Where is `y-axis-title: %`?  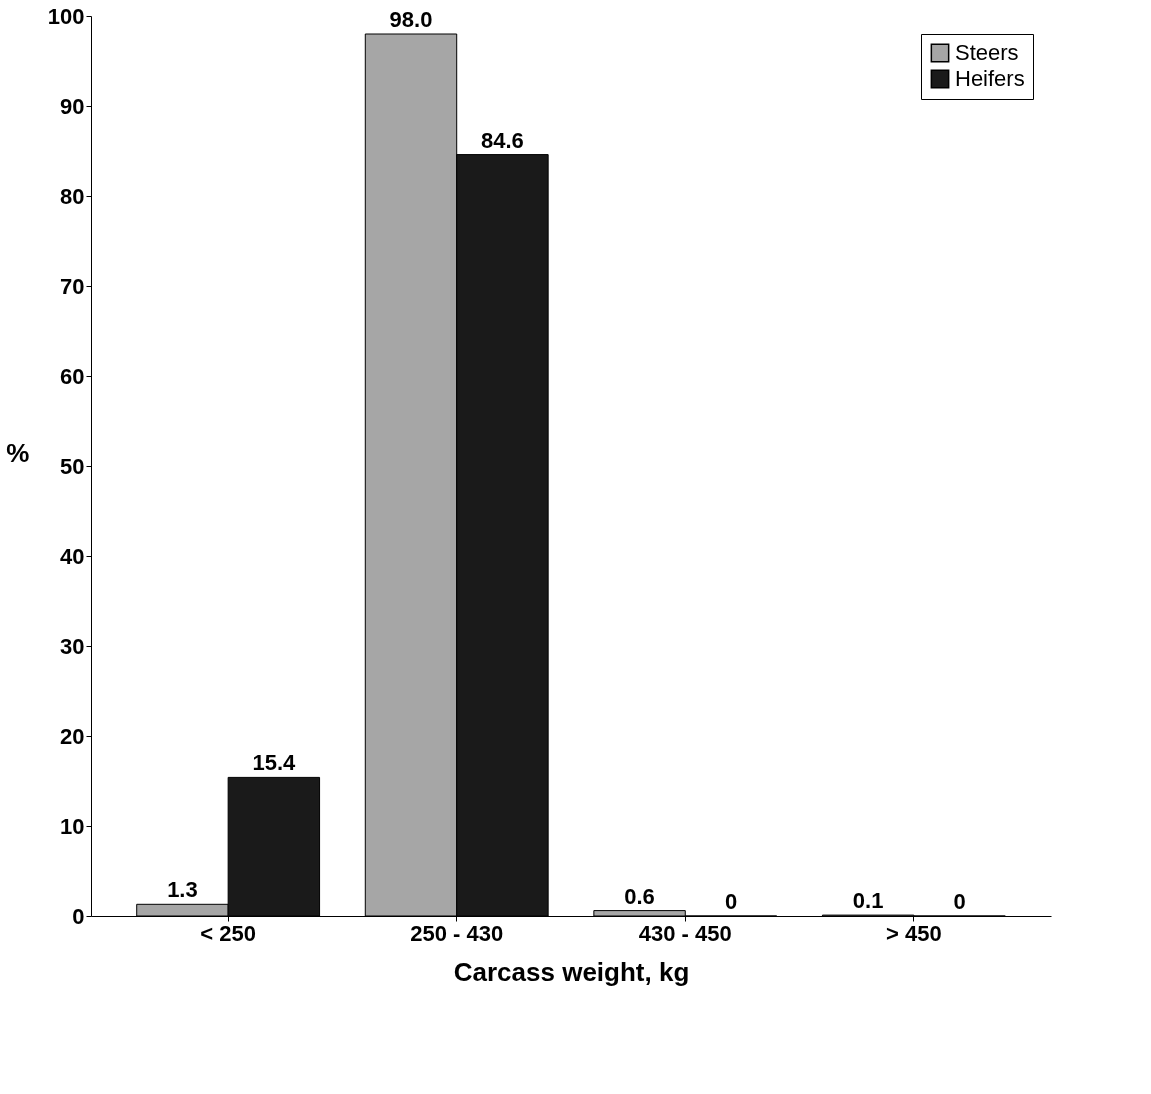 y-axis-title: % is located at coordinates (18, 452).